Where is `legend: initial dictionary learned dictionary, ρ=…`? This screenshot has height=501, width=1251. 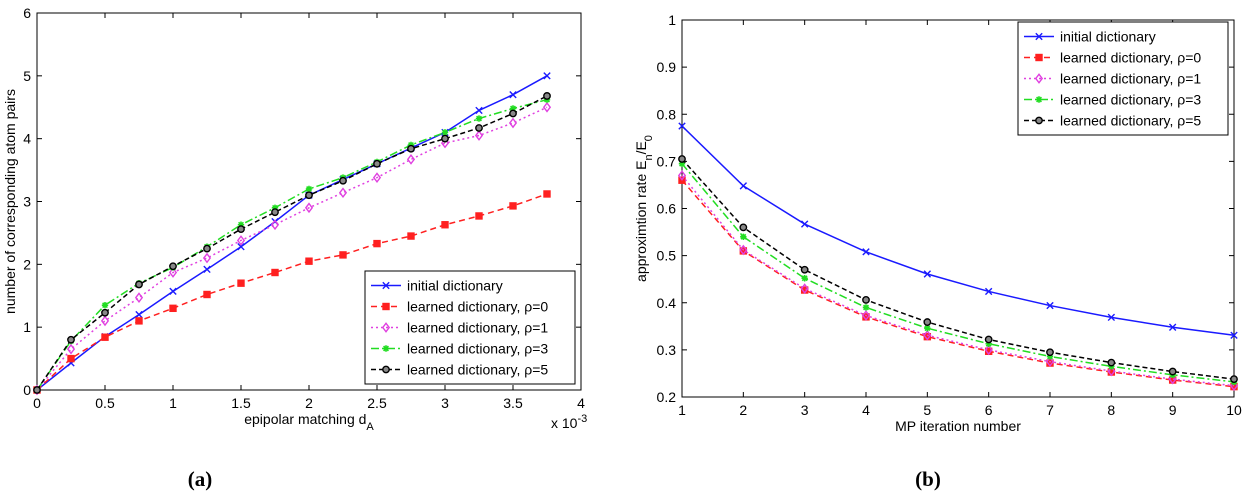
legend: initial dictionary learned dictionary, ρ=… is located at coordinates (470, 327).